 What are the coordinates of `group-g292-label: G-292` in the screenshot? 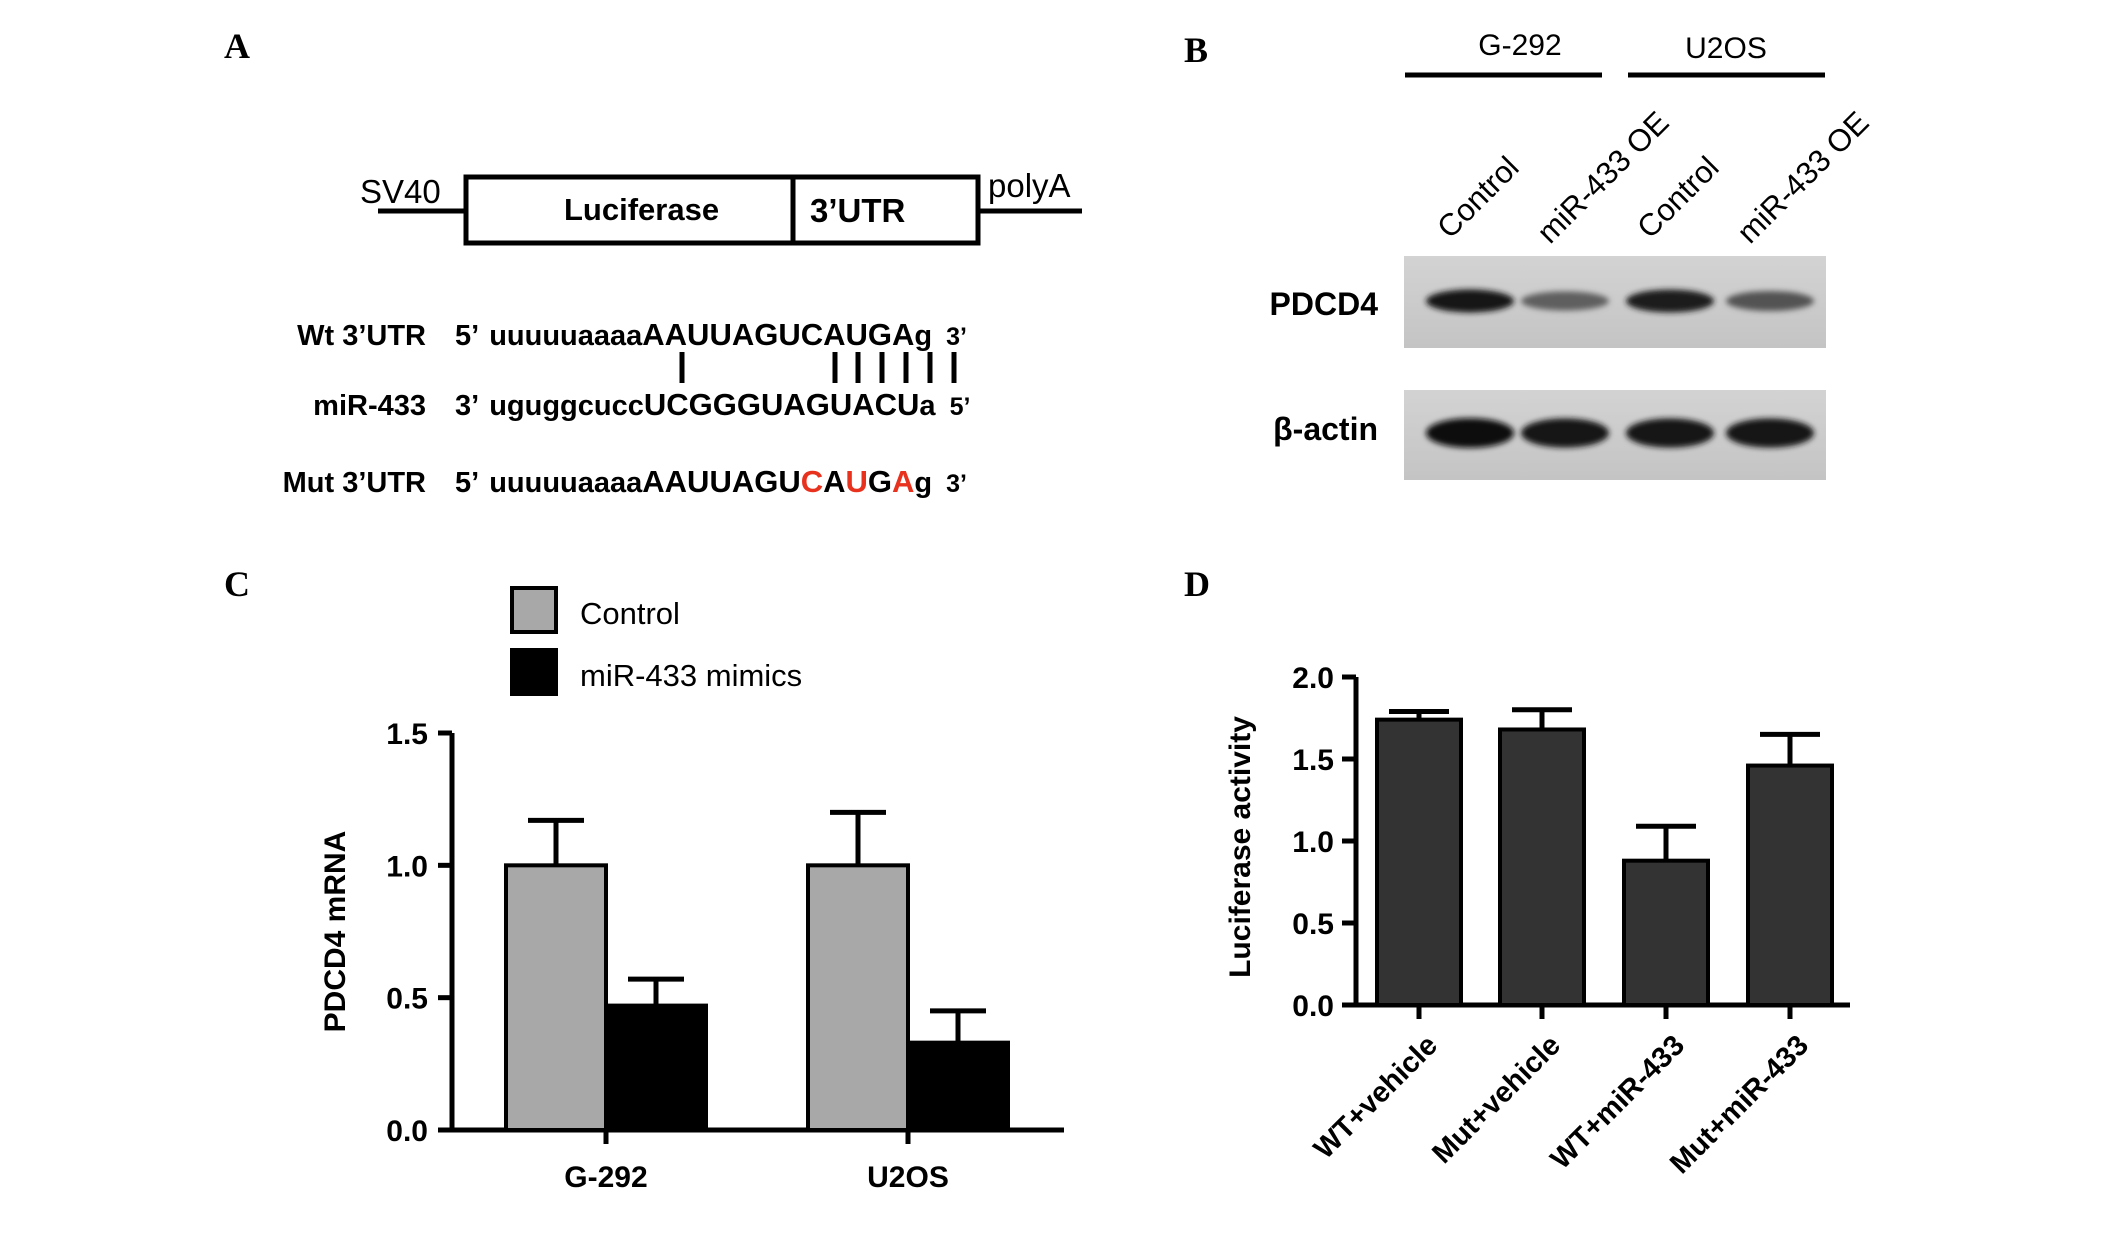 It's located at (1519, 45).